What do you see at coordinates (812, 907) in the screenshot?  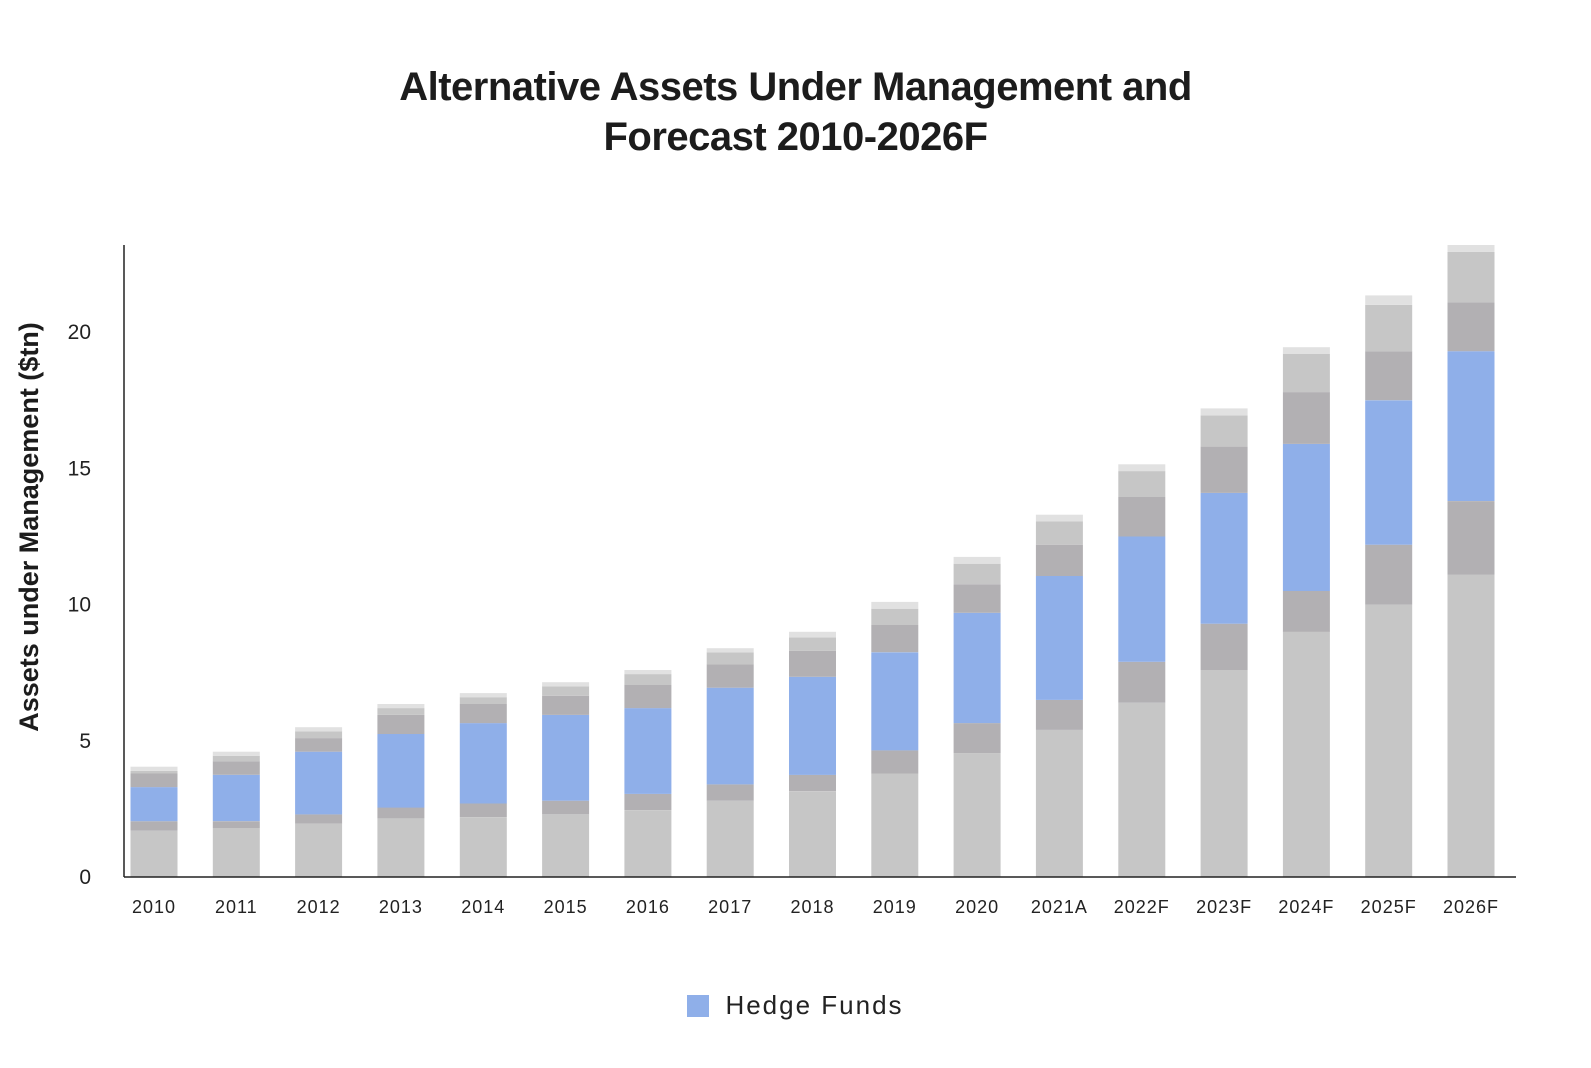 I see `x-tick-label: 2018` at bounding box center [812, 907].